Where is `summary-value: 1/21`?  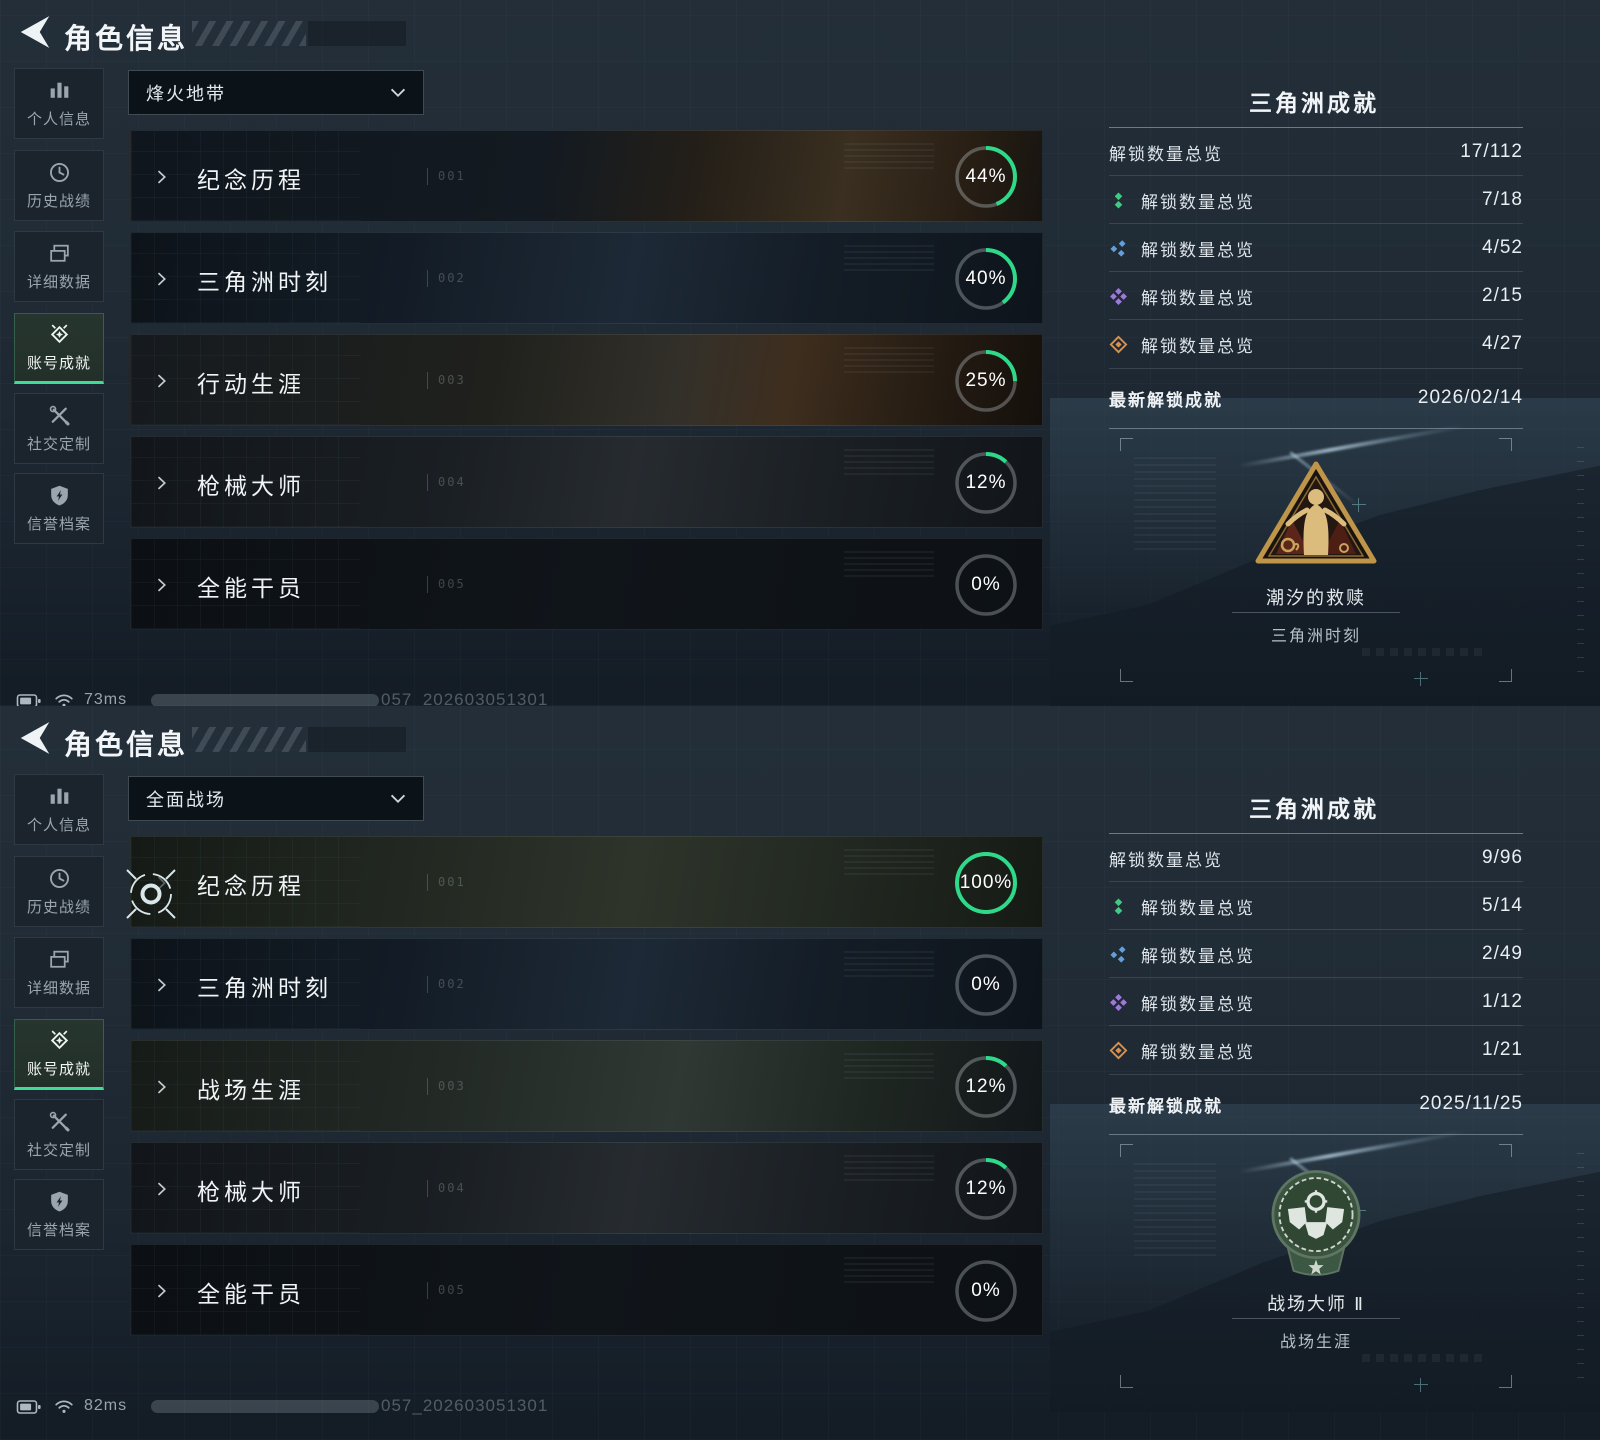
summary-value: 1/21 is located at coordinates (1502, 1049).